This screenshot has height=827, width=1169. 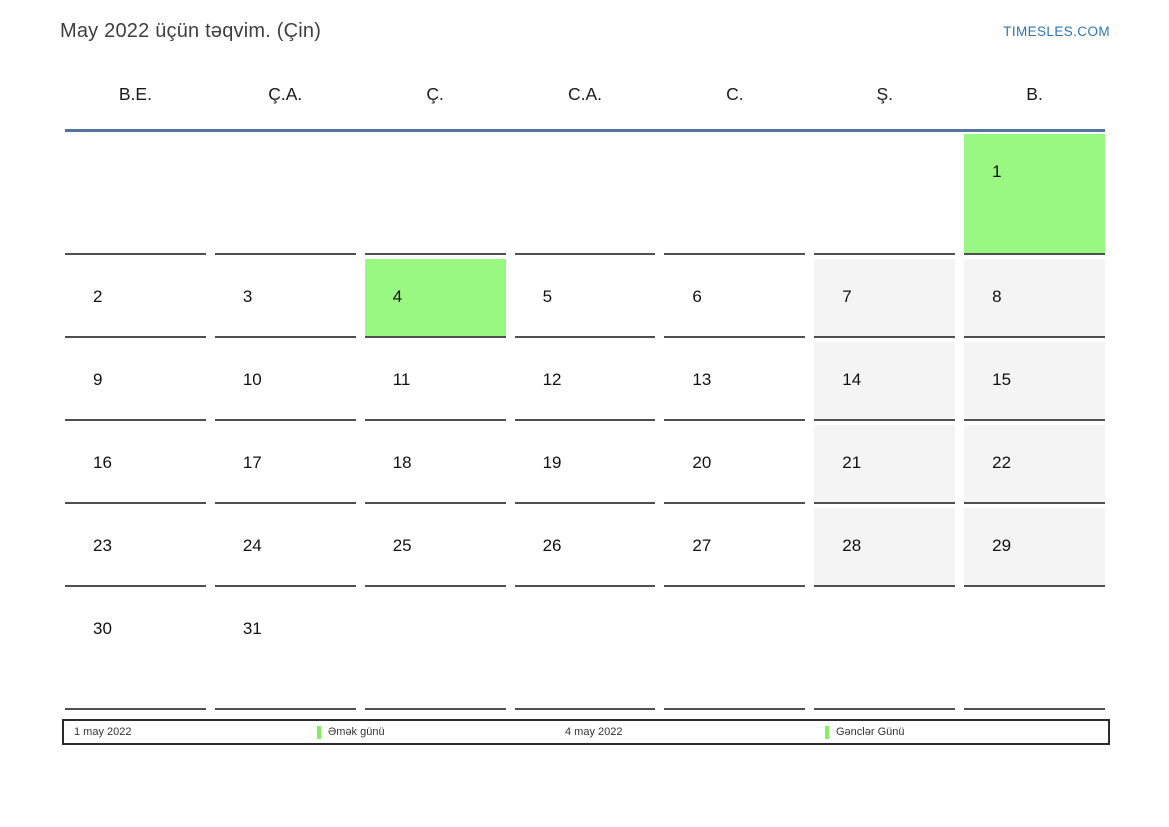 What do you see at coordinates (702, 462) in the screenshot?
I see `day-number: 20` at bounding box center [702, 462].